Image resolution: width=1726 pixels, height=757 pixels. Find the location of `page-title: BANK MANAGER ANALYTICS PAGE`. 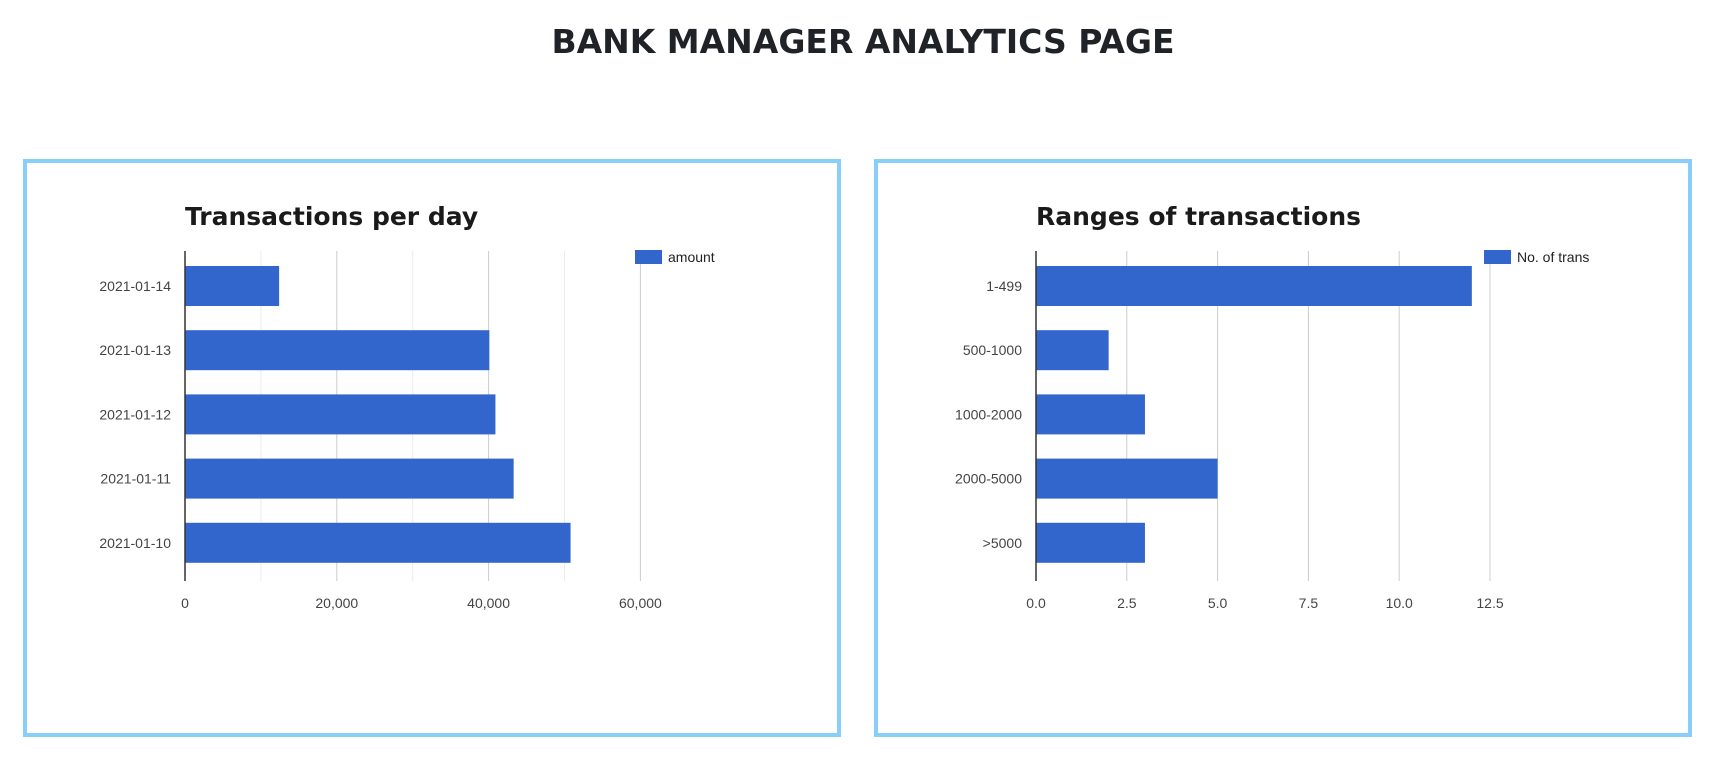

page-title: BANK MANAGER ANALYTICS PAGE is located at coordinates (863, 41).